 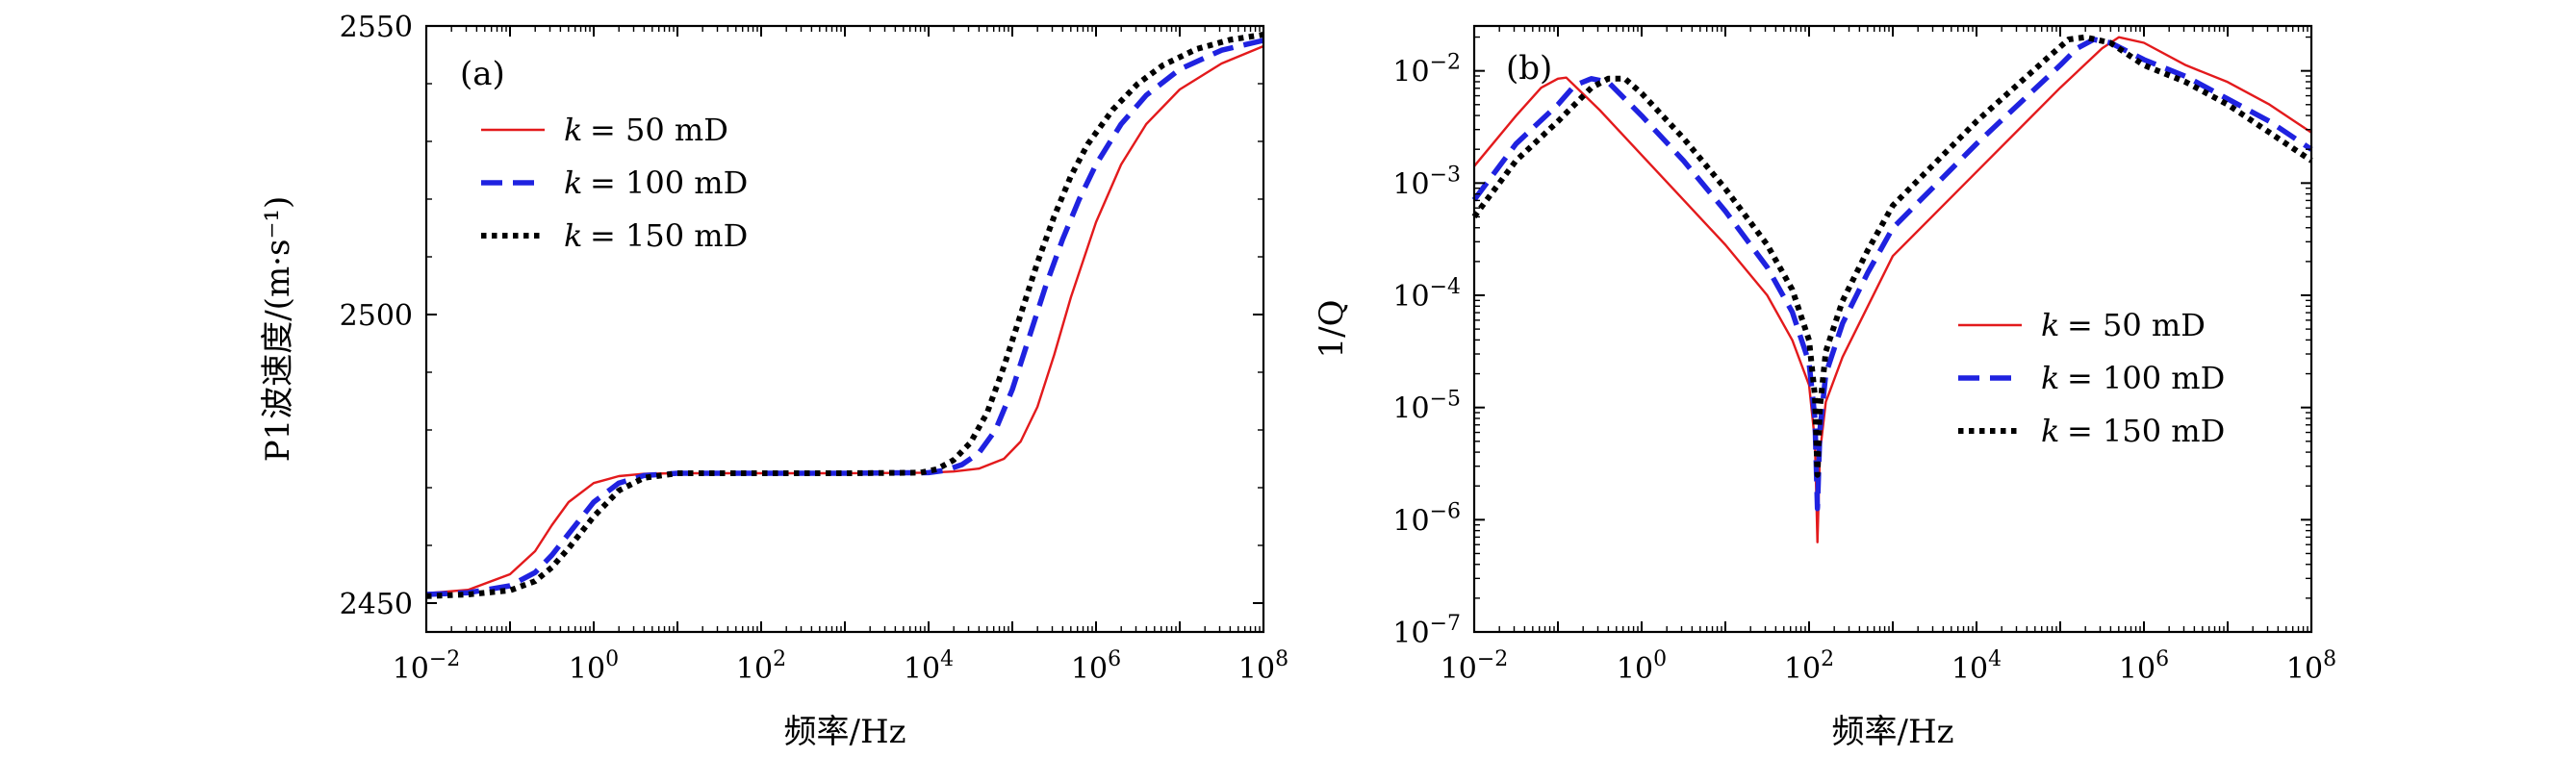 I want to click on legend-b-text-150: = 150 mD, so click(x=2146, y=431).